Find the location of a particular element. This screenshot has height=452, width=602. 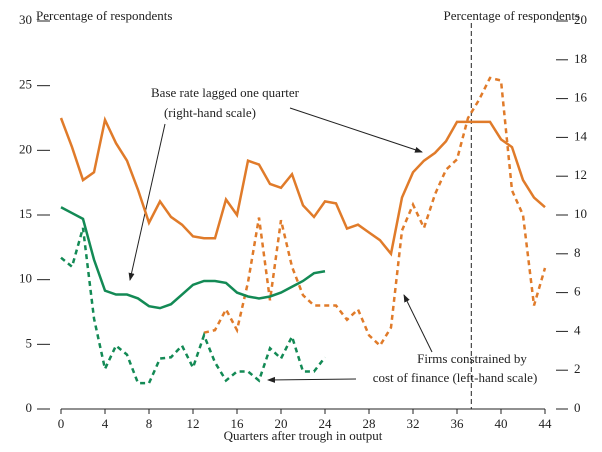

annotation: Firms constrained by is located at coordinates (472, 358).